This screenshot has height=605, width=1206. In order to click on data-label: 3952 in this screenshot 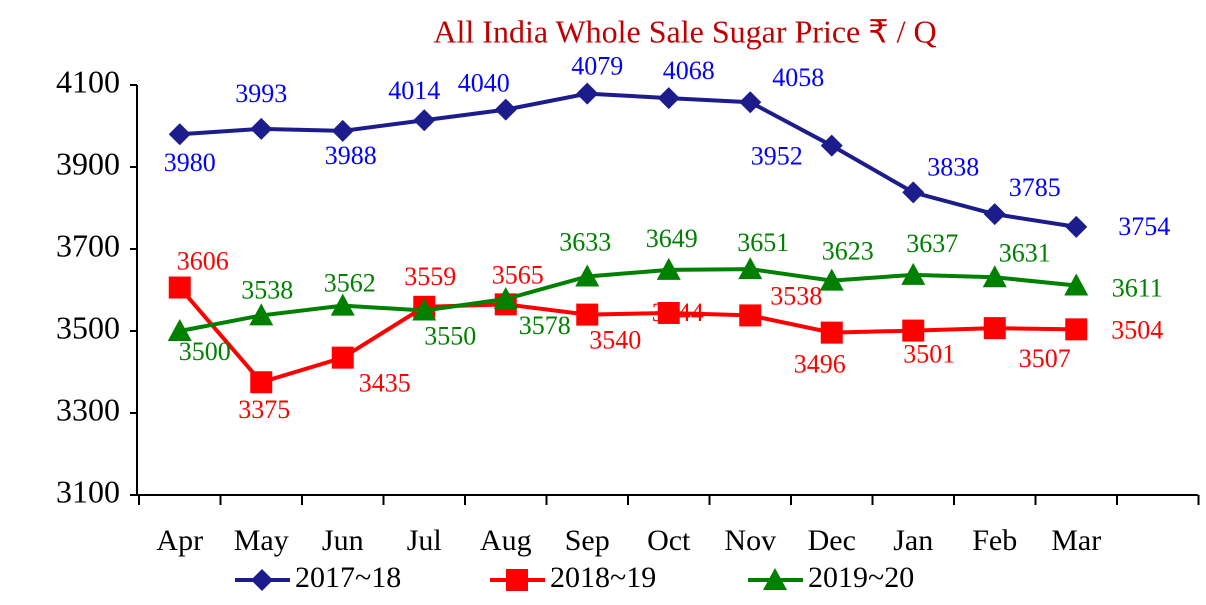, I will do `click(777, 156)`.